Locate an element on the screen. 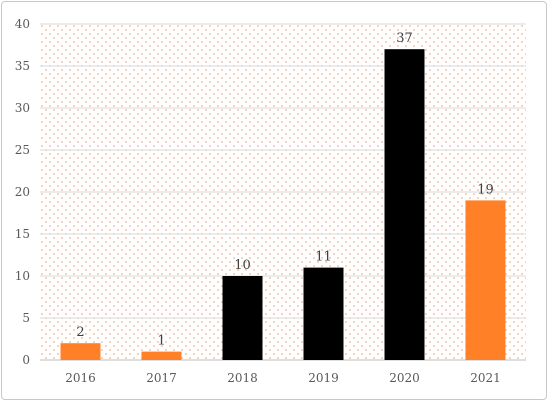 The image size is (550, 403). bar-2019 is located at coordinates (323, 313).